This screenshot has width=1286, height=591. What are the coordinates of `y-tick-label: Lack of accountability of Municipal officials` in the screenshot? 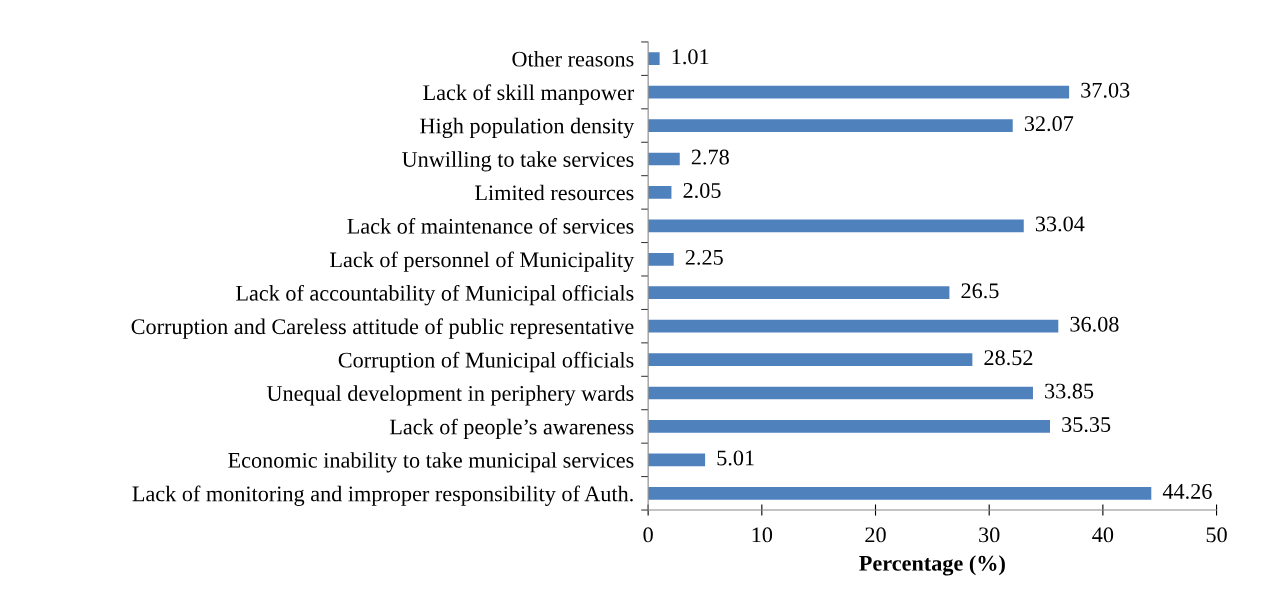 It's located at (435, 295).